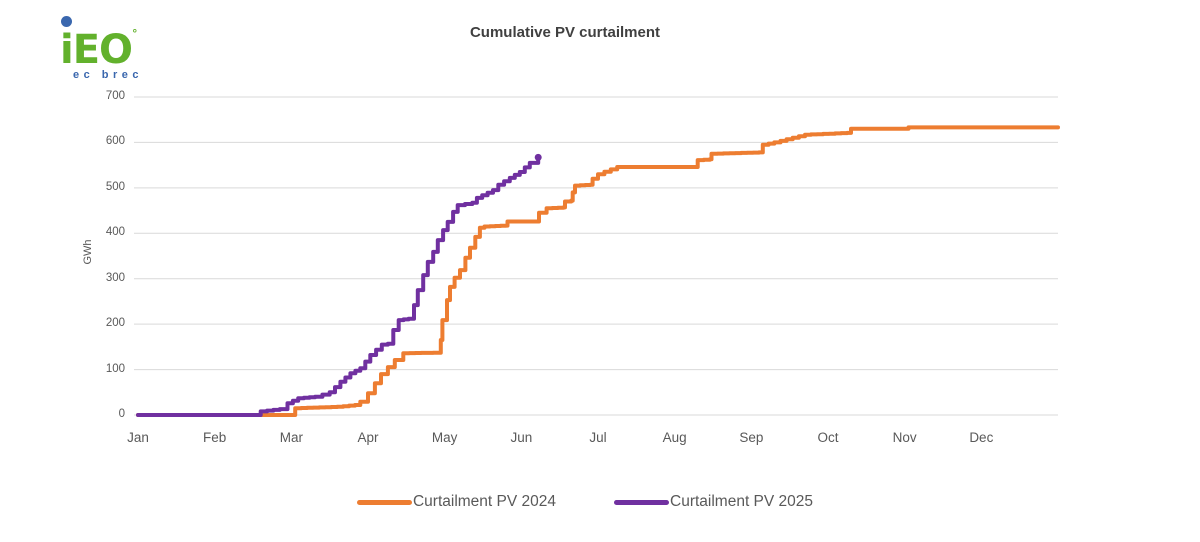 The height and width of the screenshot is (542, 1200). What do you see at coordinates (585, 502) in the screenshot?
I see `chart-legend: Curtailment PV 2024 Curtailment PV 2025` at bounding box center [585, 502].